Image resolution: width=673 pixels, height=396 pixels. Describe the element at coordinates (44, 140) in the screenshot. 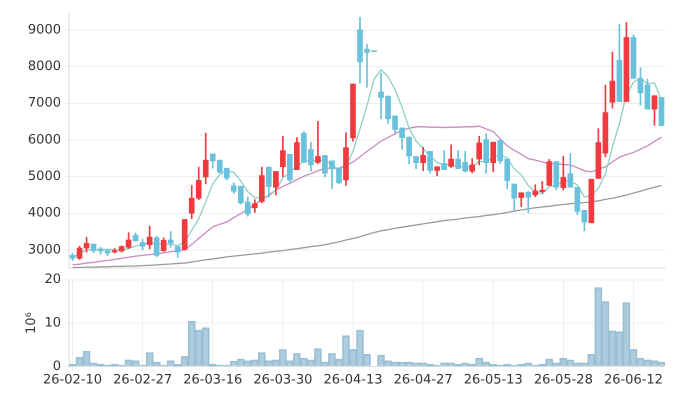

I see `y-tick-label: 6000` at that location.